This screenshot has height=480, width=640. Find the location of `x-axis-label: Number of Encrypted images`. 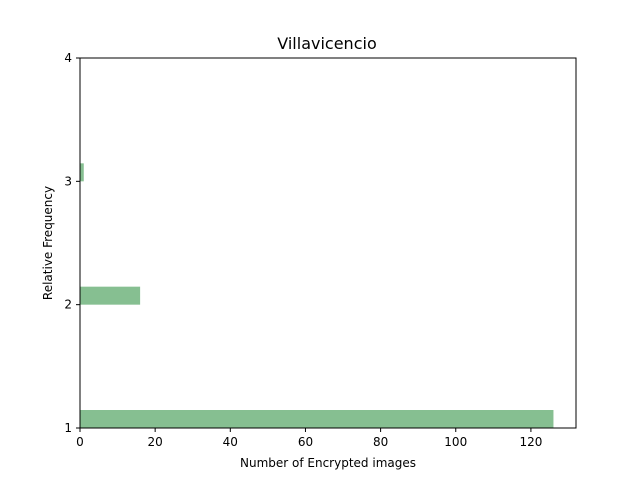

x-axis-label: Number of Encrypted images is located at coordinates (328, 463).